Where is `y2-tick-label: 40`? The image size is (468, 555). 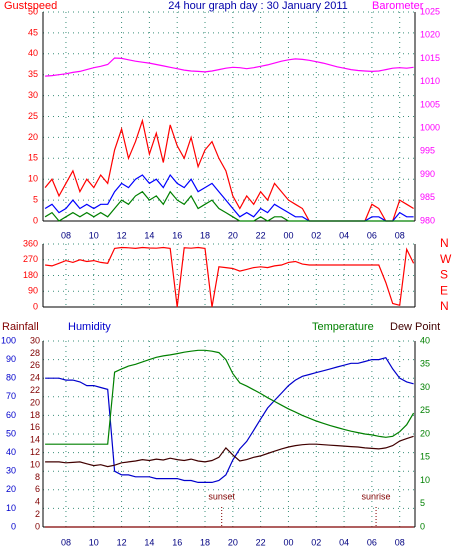 y2-tick-label: 40 is located at coordinates (425, 340).